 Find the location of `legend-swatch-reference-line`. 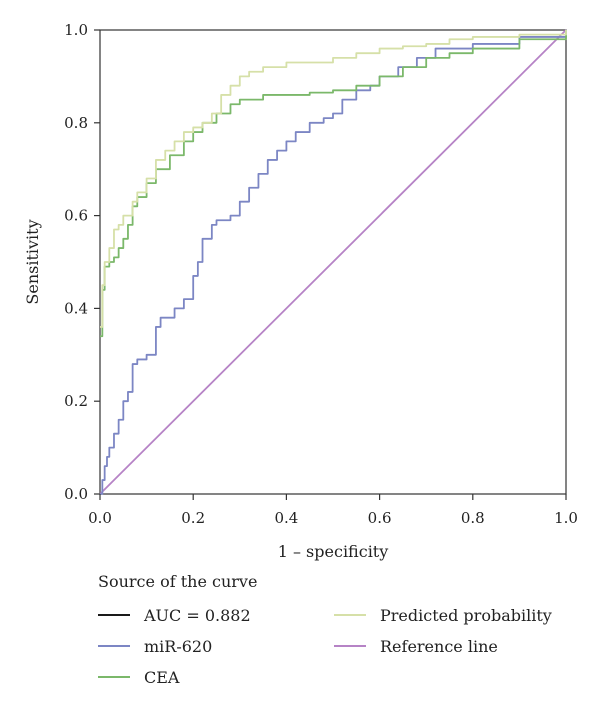

legend-swatch-reference-line is located at coordinates (350, 646).